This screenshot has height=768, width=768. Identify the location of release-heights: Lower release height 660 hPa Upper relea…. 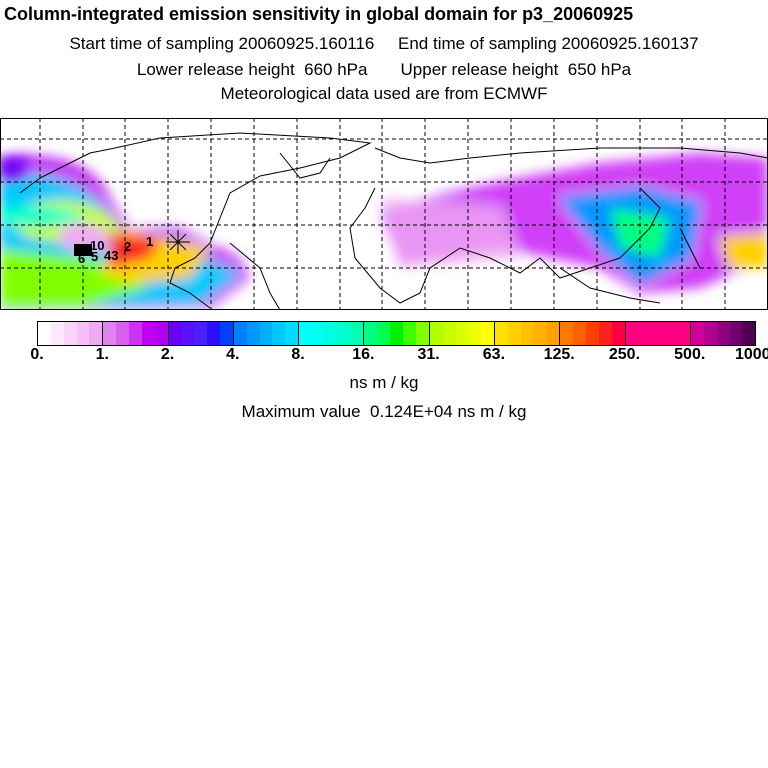
(384, 69).